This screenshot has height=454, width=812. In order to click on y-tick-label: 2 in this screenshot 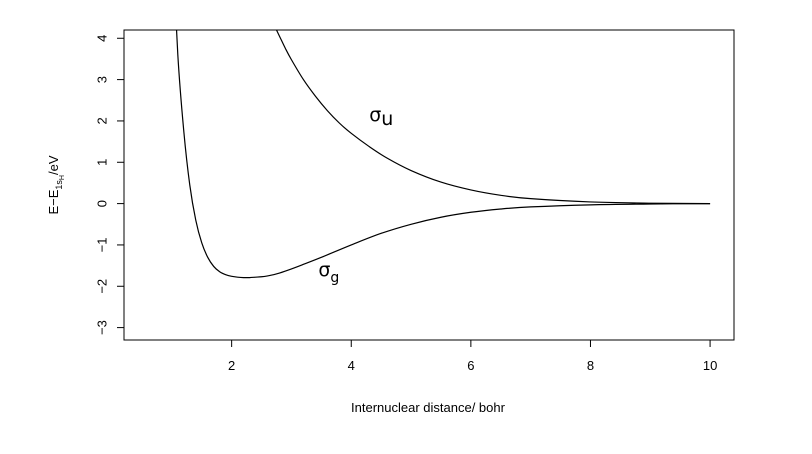, I will do `click(102, 120)`.